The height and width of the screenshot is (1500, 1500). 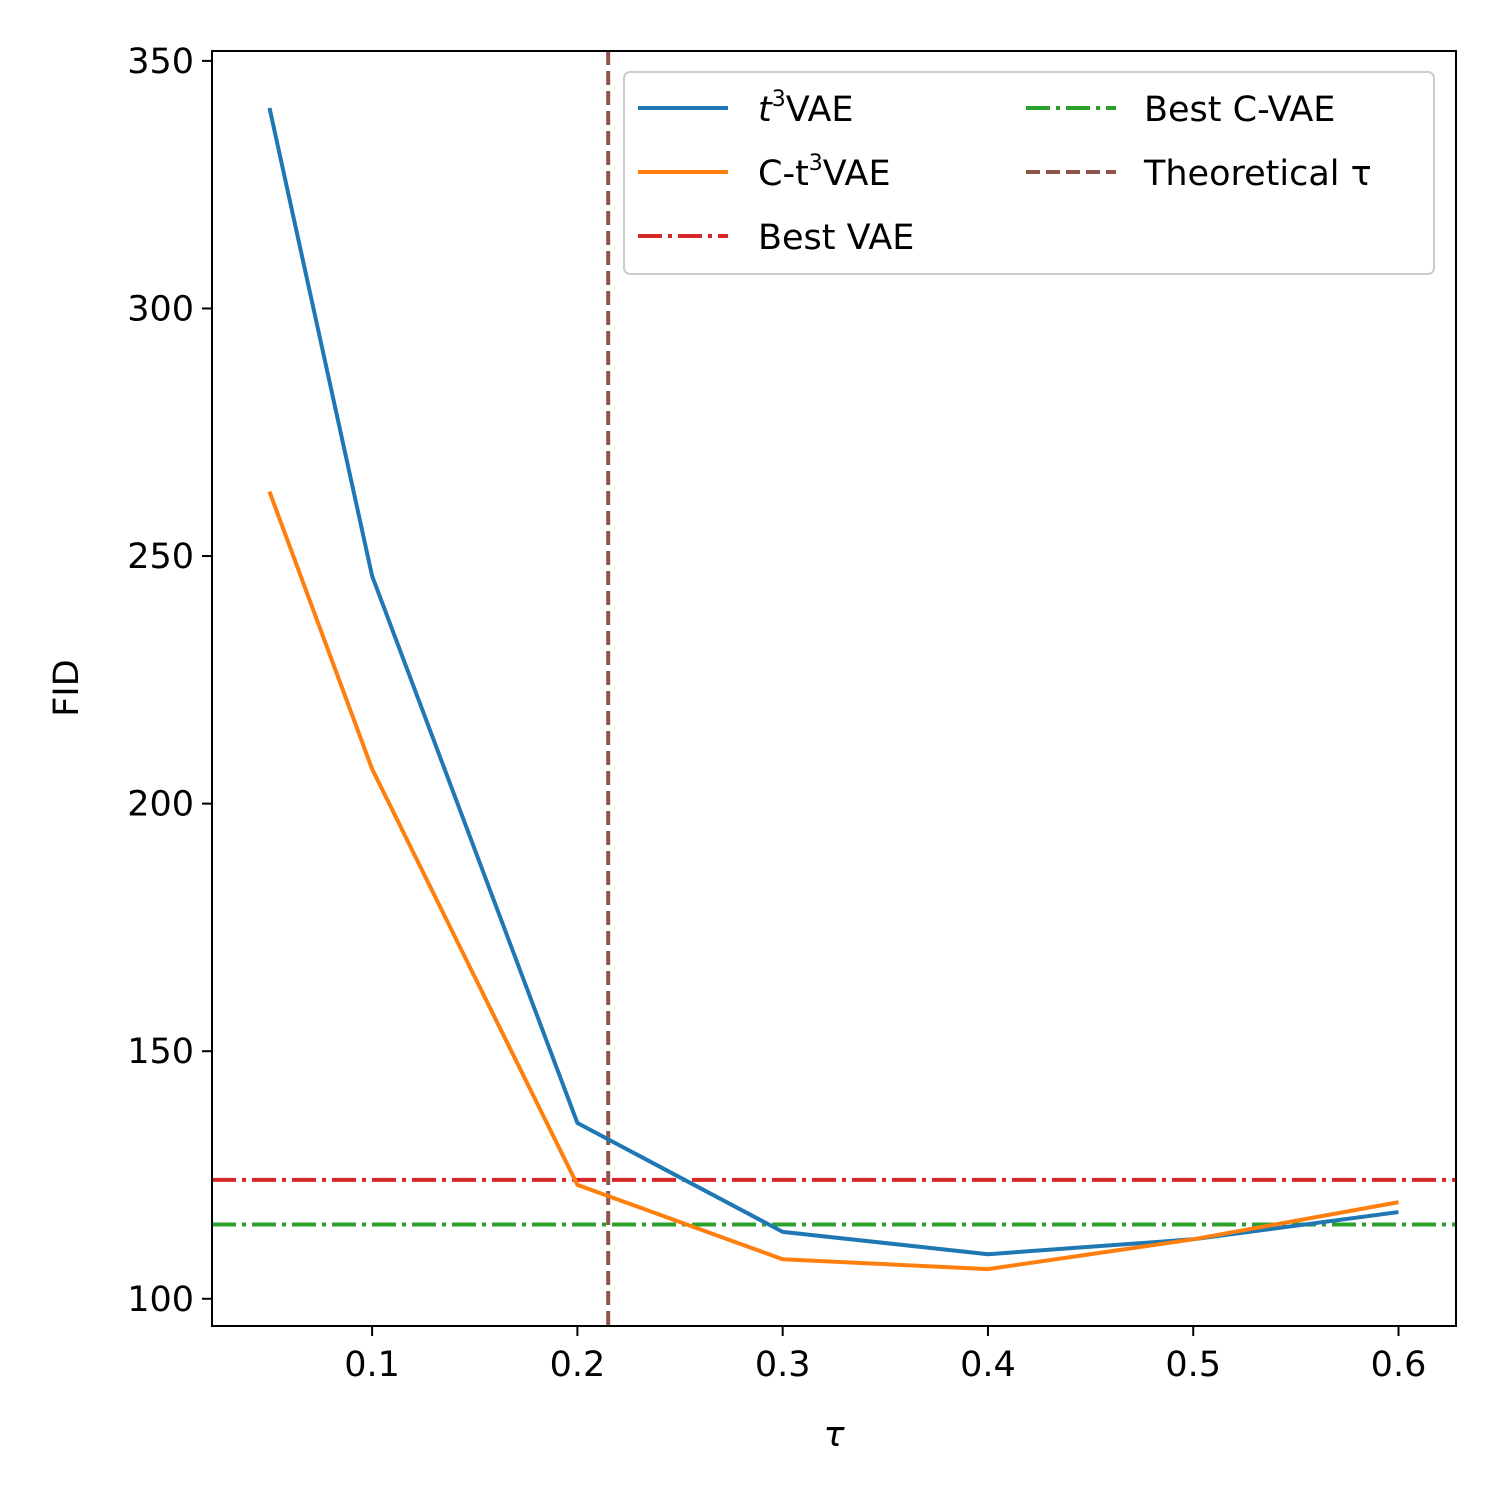 I want to click on y-tick-label: 200, so click(x=160, y=805).